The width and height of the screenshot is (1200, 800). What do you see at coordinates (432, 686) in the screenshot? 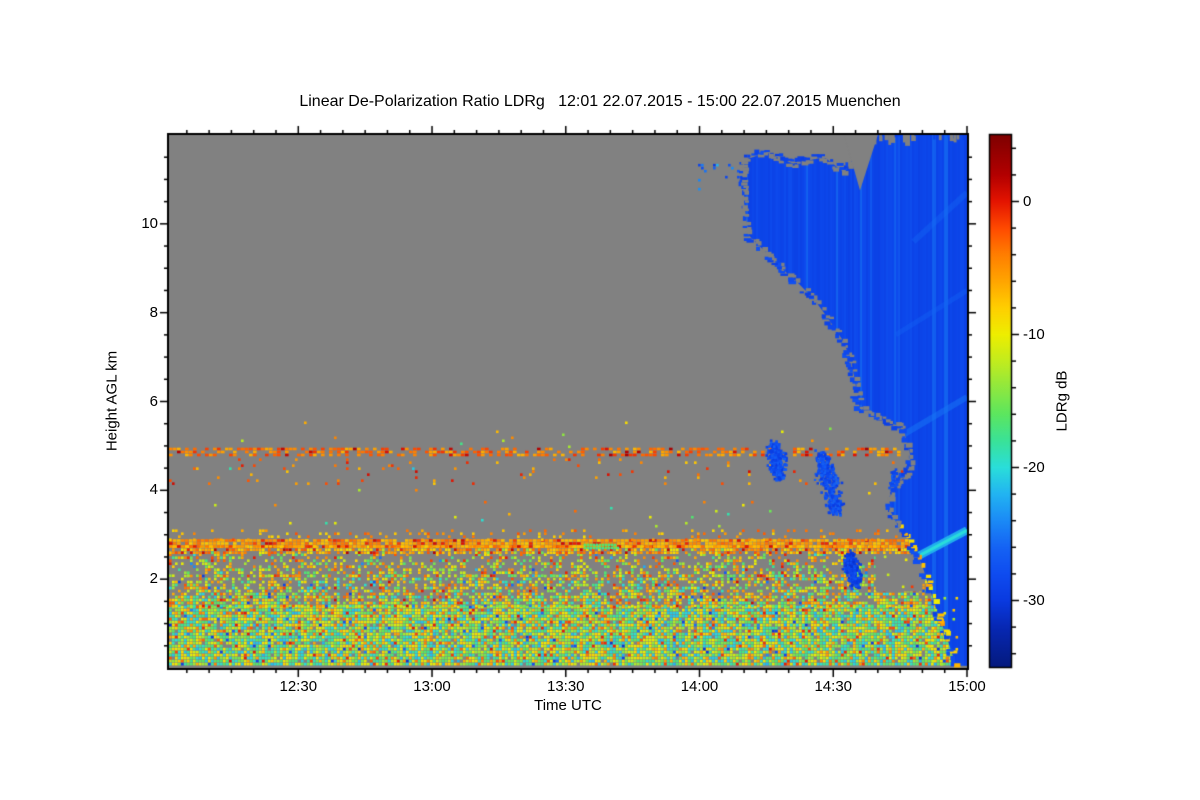
I see `x-tick-label: 13:00` at bounding box center [432, 686].